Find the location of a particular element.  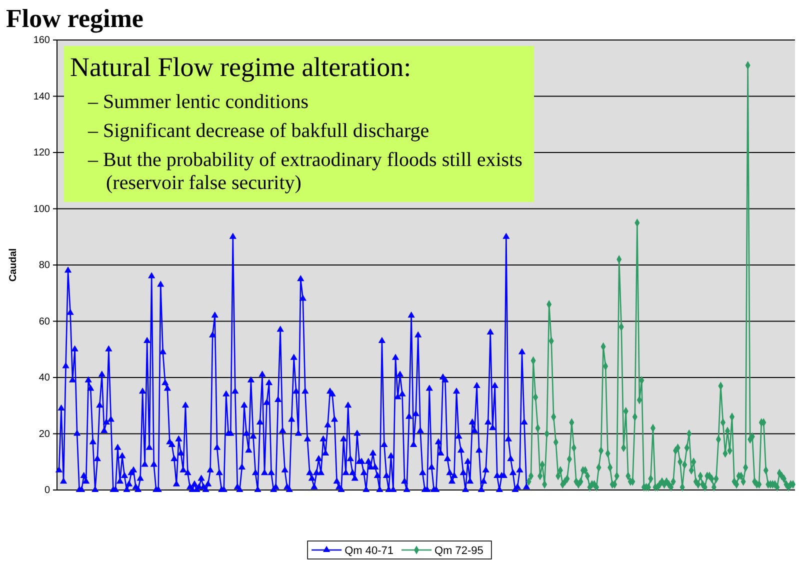

y-tick-label: 100 is located at coordinates (41, 209).